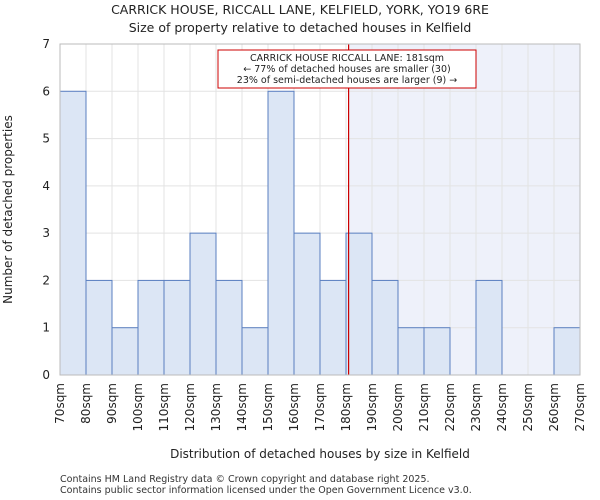  What do you see at coordinates (346, 407) in the screenshot?
I see `x-tick-label: 180sqm` at bounding box center [346, 407].